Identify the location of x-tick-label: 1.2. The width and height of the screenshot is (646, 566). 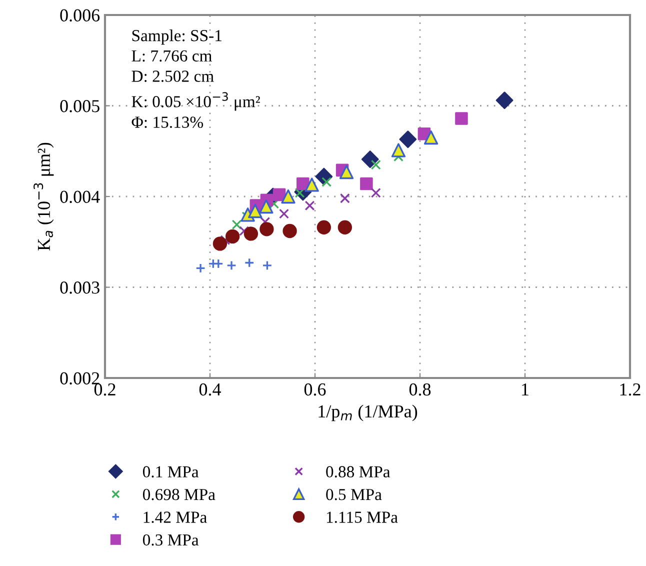
(630, 389).